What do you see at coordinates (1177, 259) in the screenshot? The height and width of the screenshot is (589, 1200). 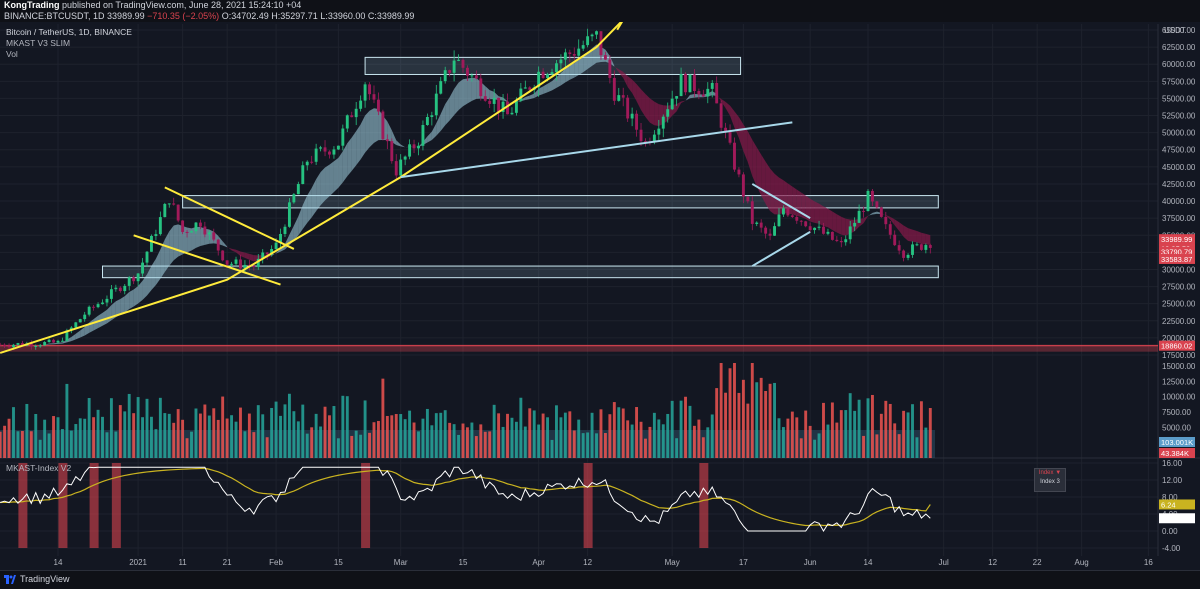 I see `price-tag-33583.87: 33583.87` at bounding box center [1177, 259].